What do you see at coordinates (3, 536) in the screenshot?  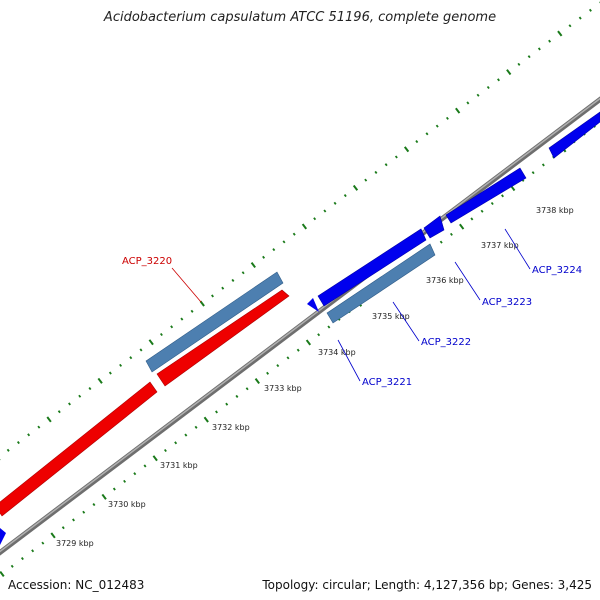 I see `gene-forward-left` at bounding box center [3, 536].